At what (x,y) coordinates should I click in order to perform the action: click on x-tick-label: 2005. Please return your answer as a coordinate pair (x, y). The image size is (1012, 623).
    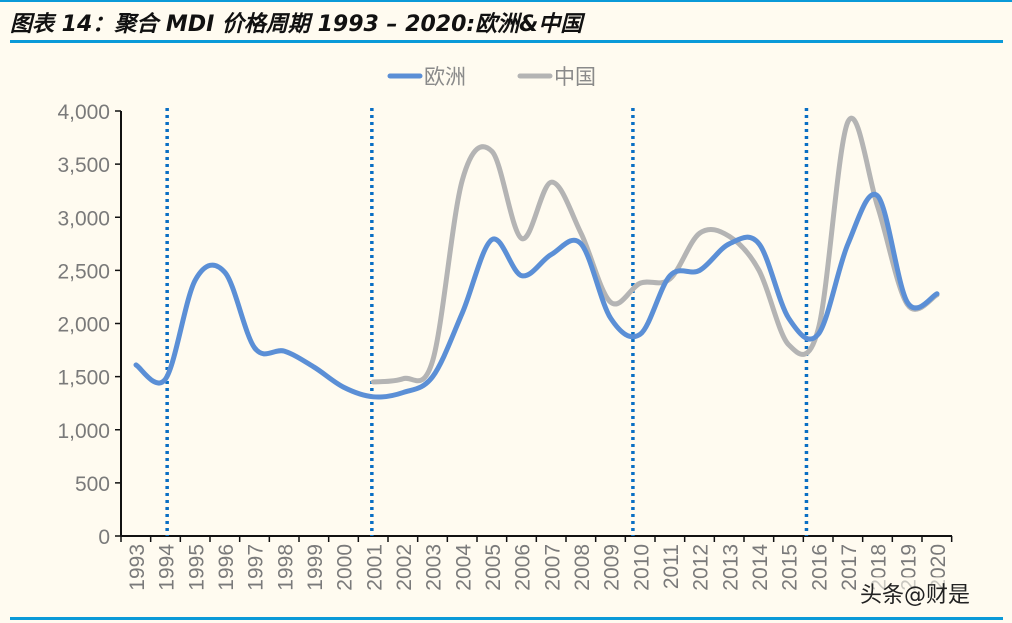
    Looking at the image, I should click on (493, 567).